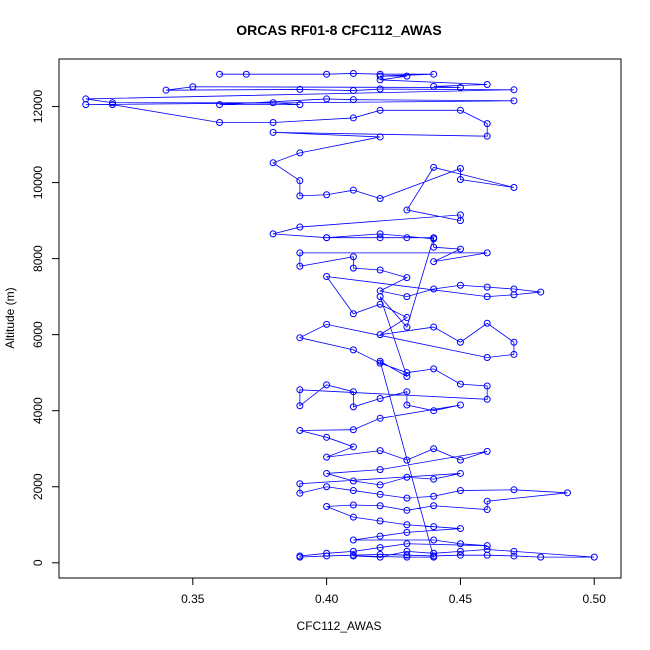  I want to click on y-axis: 0 2000 4000 6000 8000 10000 12000, so click(45, 328).